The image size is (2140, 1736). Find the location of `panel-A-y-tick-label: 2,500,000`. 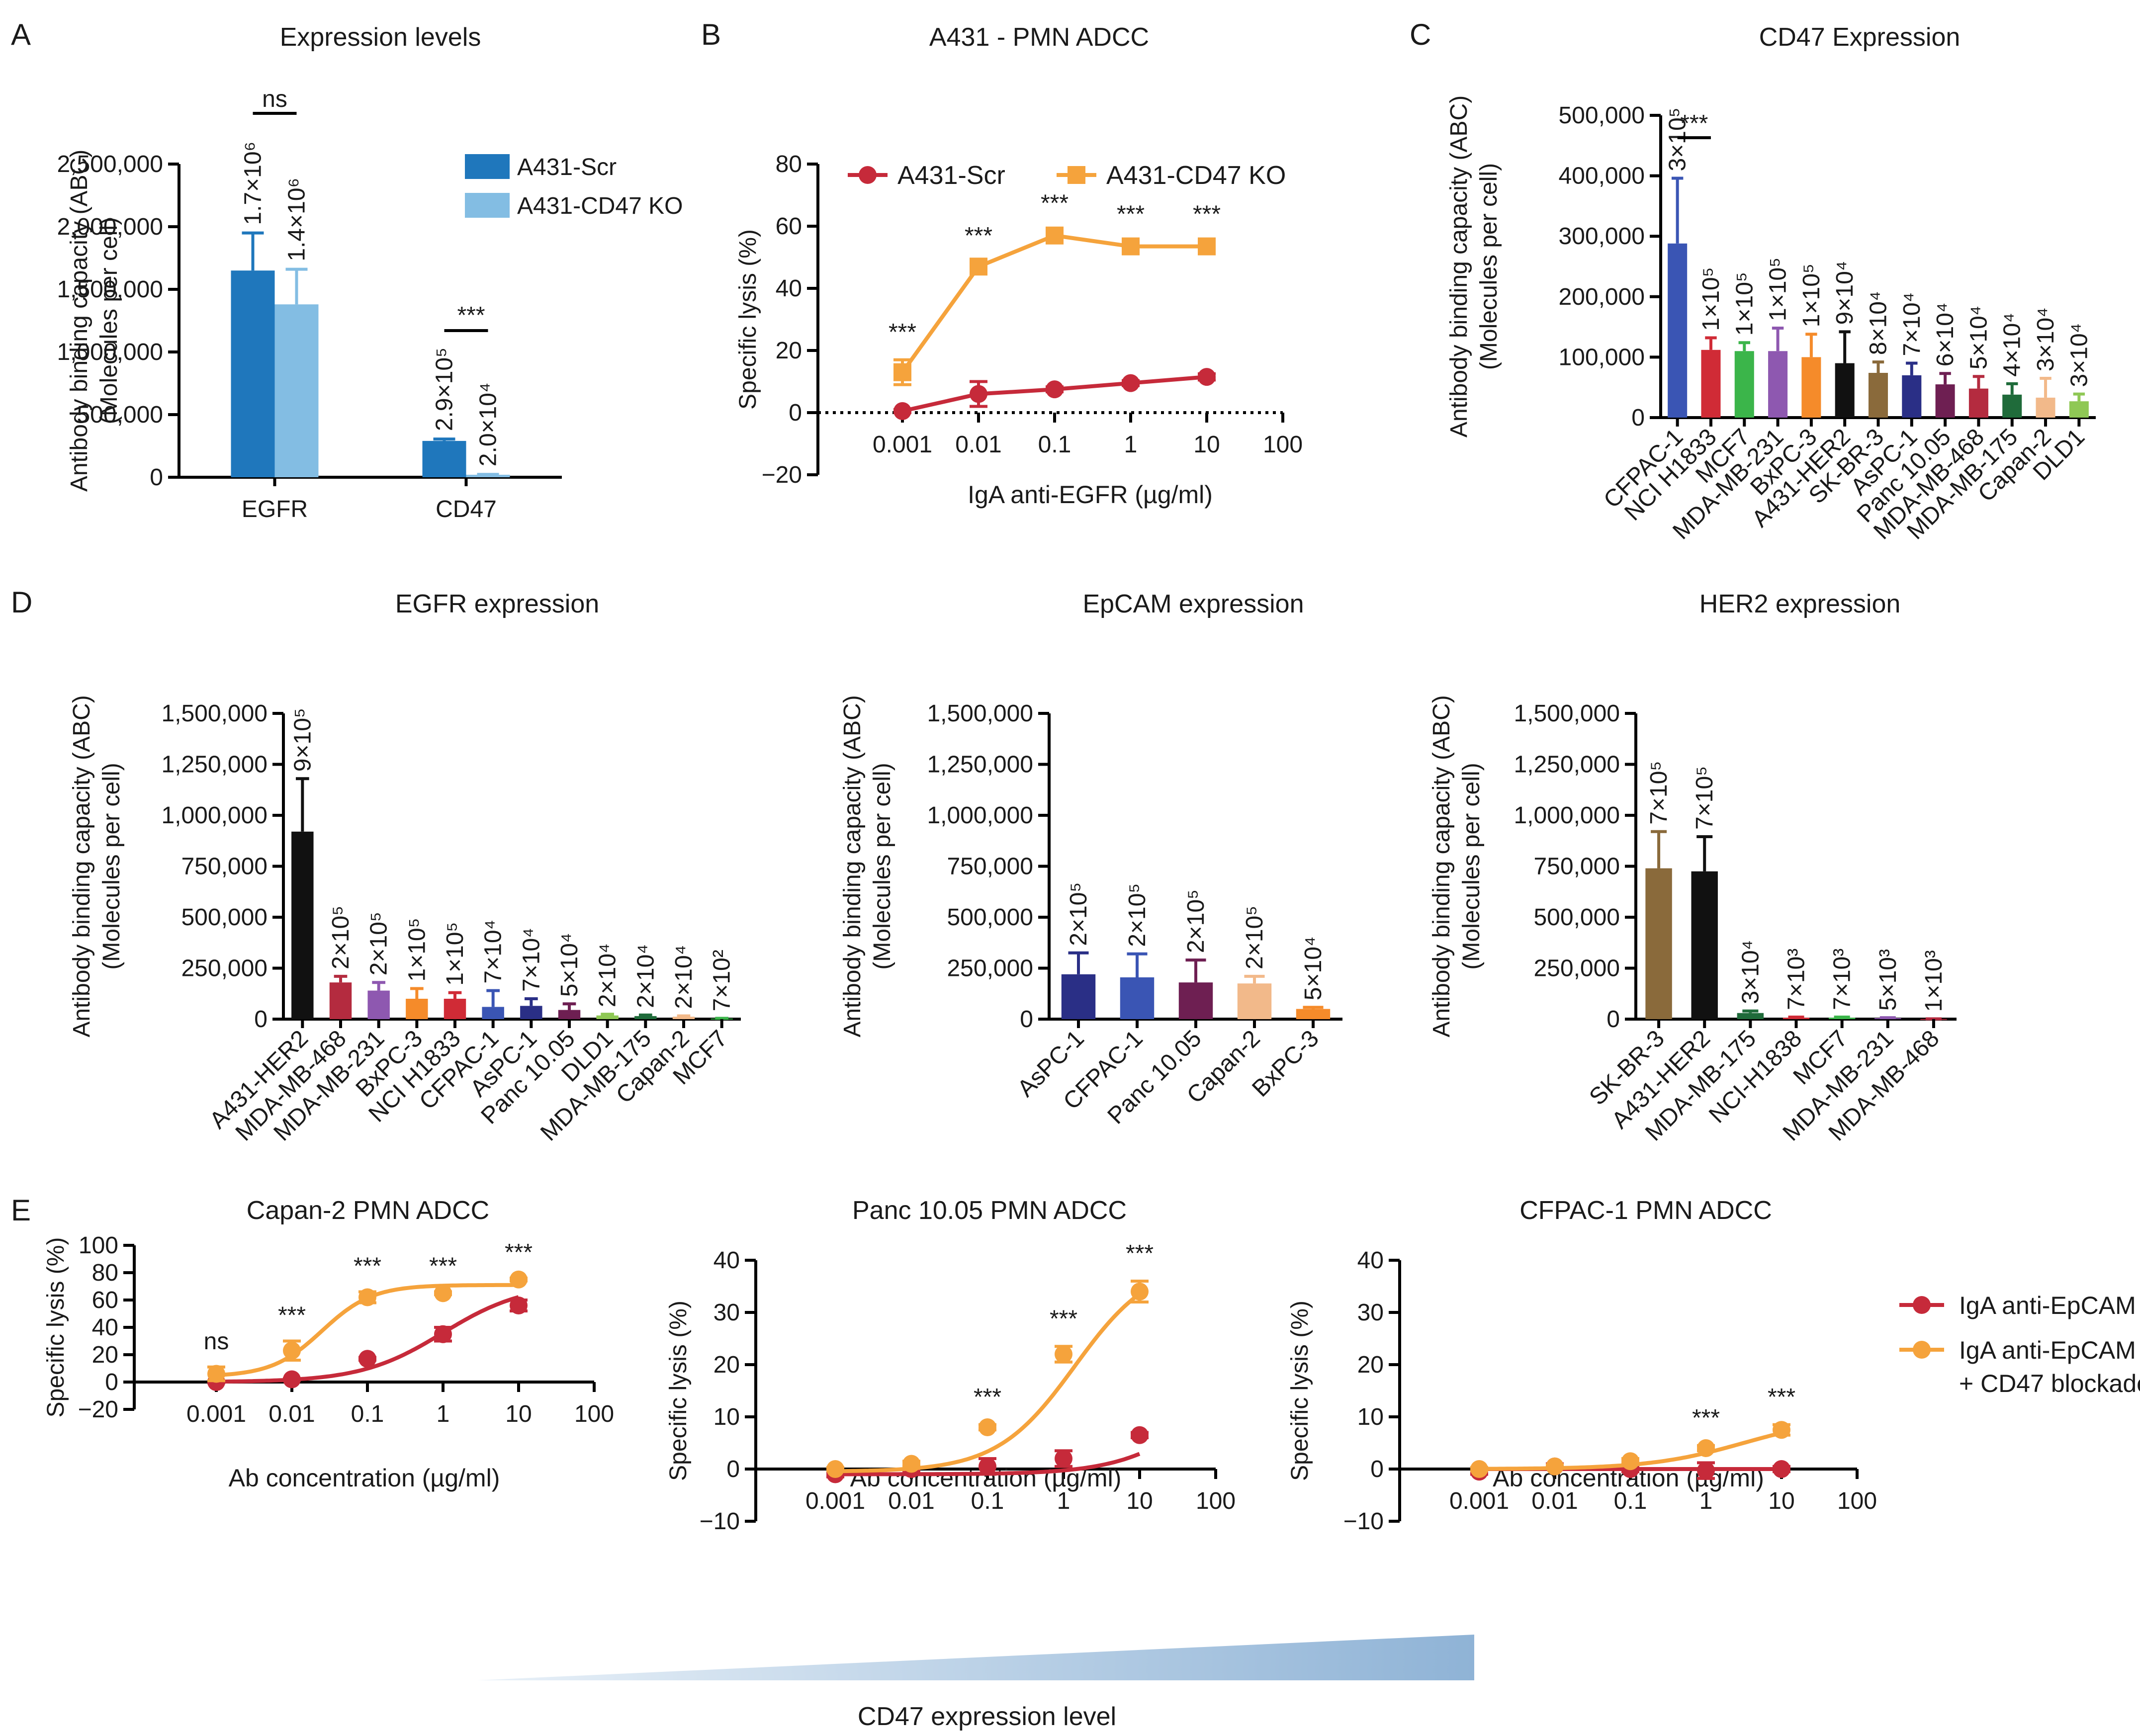

panel-A-y-tick-label: 2,500,000 is located at coordinates (110, 164).